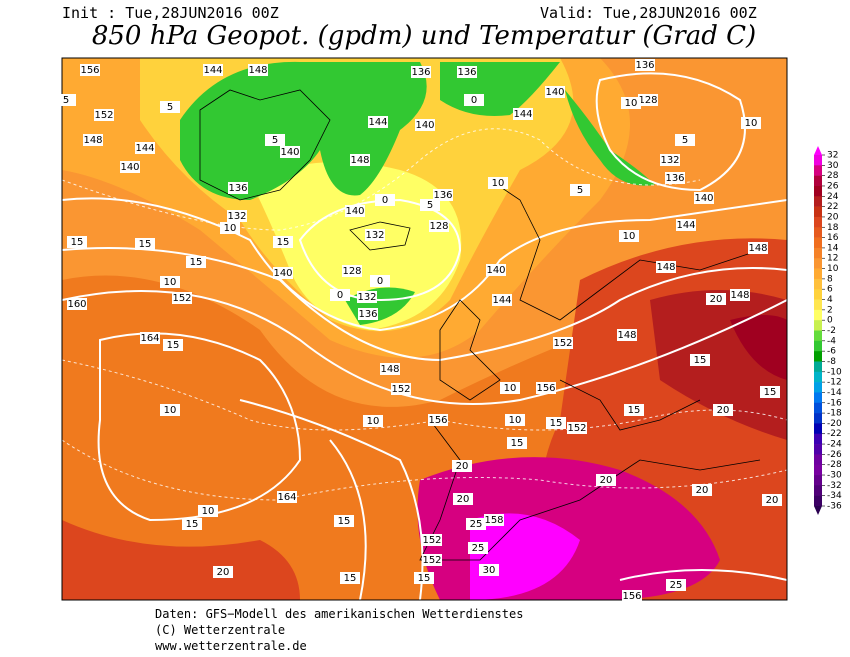  I want to click on colorbar-label: 22, so click(832, 207).